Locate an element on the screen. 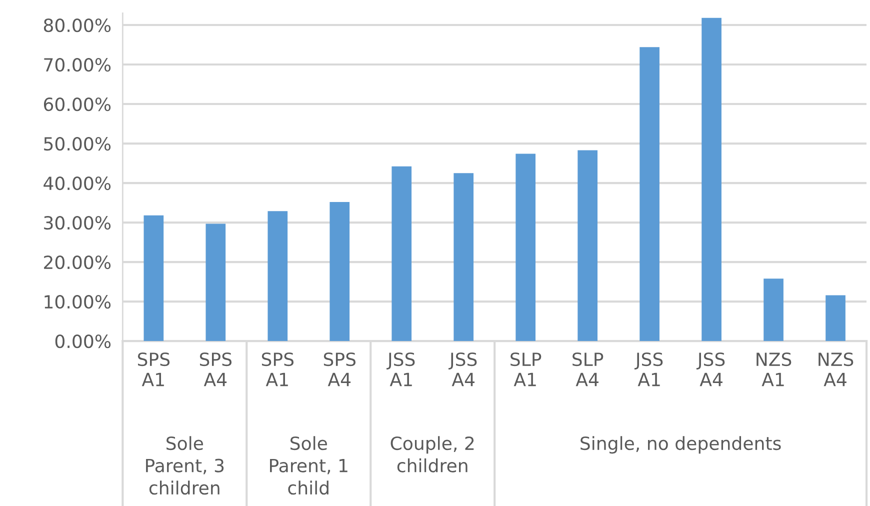 The image size is (870, 506). text: Couple, 2 children is located at coordinates (432, 454).